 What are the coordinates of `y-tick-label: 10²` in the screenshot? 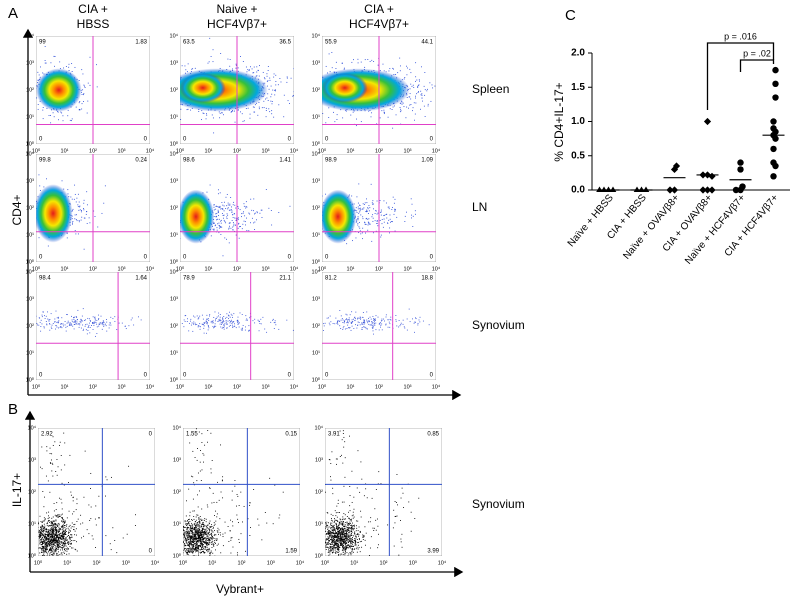 It's located at (30, 326).